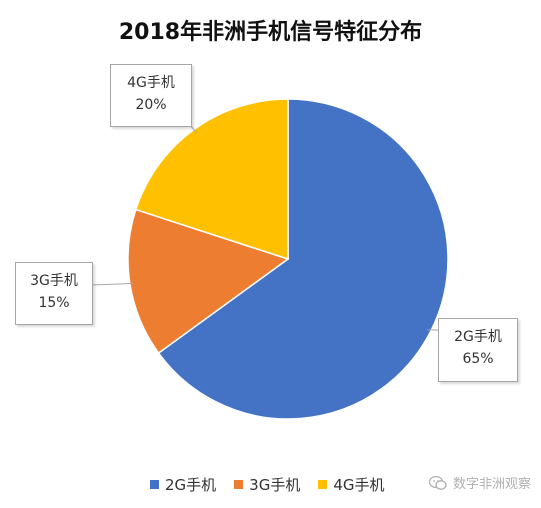 This screenshot has width=541, height=508. Describe the element at coordinates (151, 105) in the screenshot. I see `data-label-4g-value: 20%` at that location.